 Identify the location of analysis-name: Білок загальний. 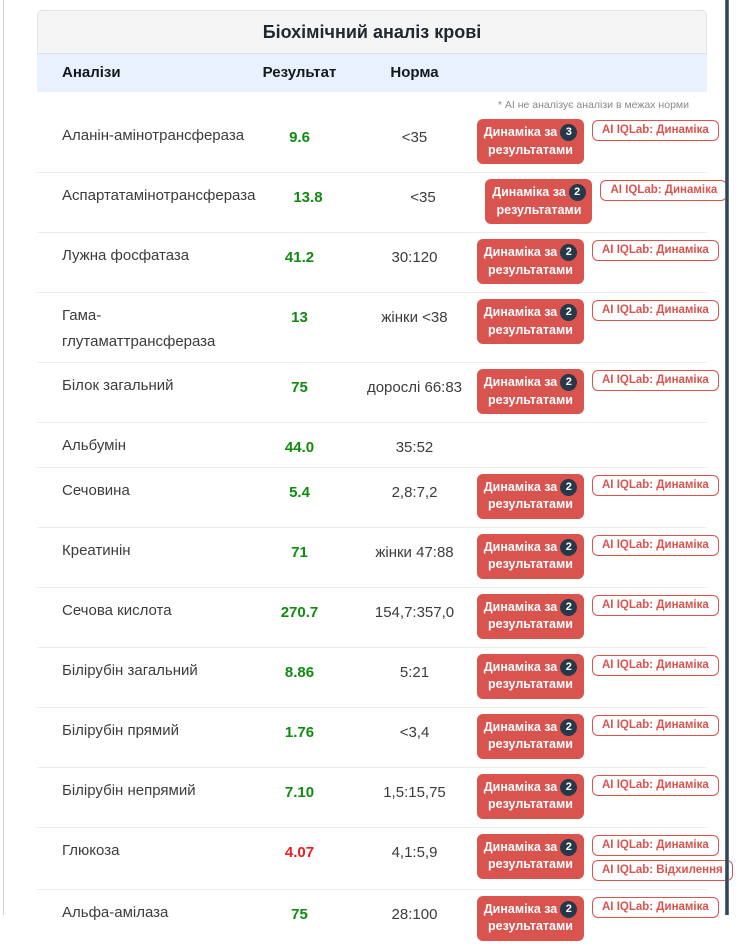
(118, 385).